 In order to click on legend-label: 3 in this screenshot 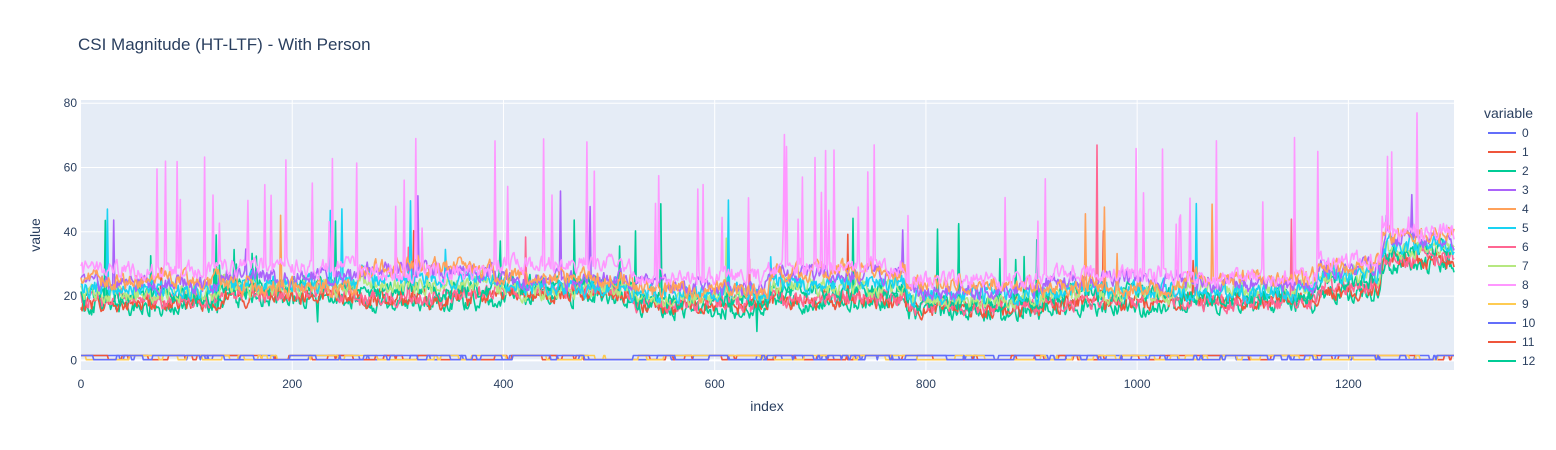, I will do `click(1525, 190)`.